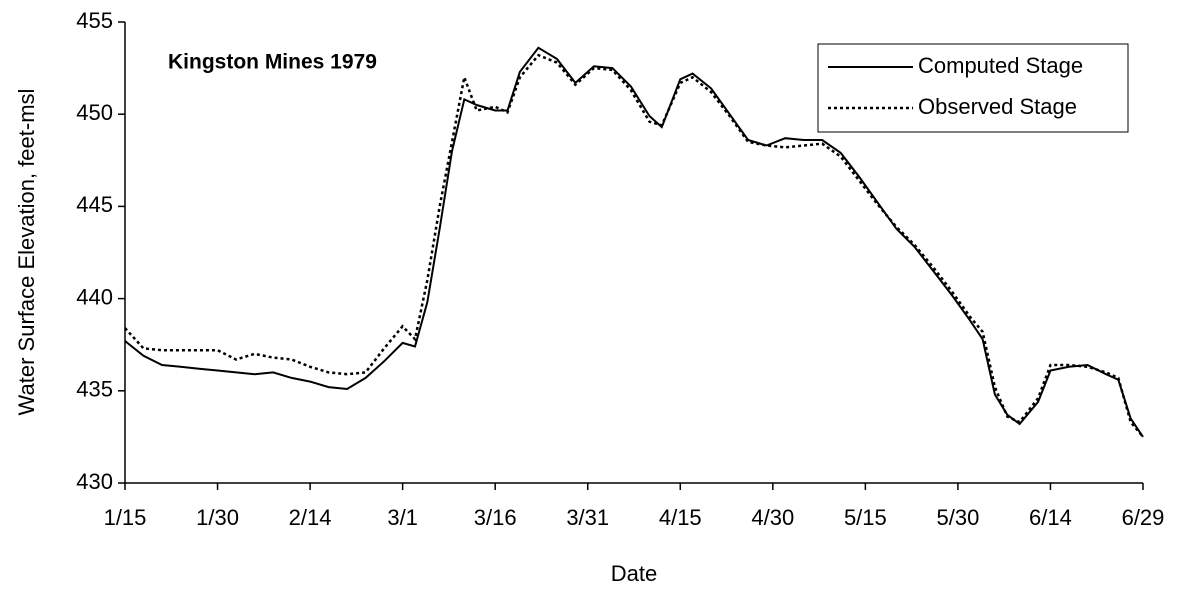  What do you see at coordinates (94, 481) in the screenshot?
I see `y-tick-label: 430` at bounding box center [94, 481].